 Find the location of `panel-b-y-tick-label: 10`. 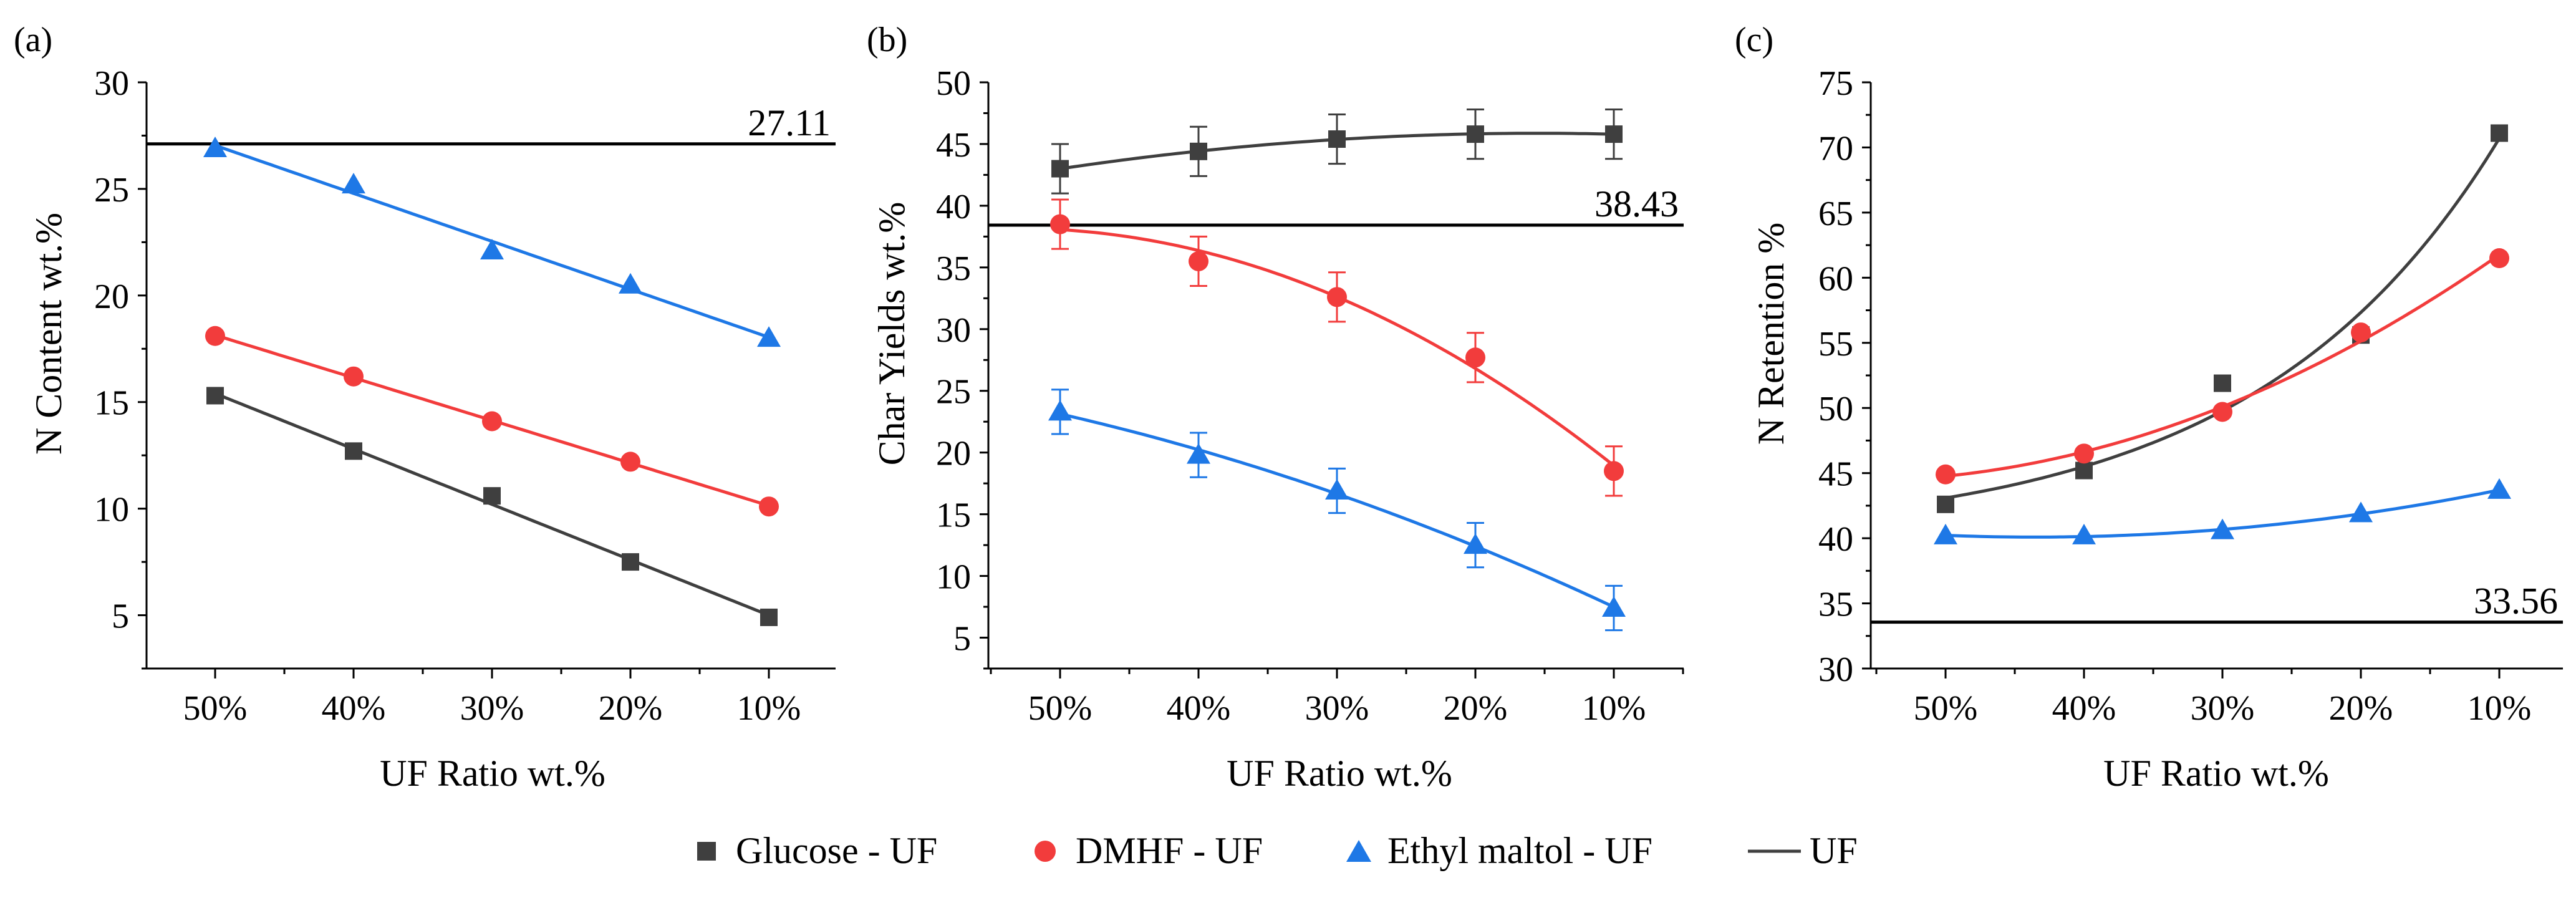

panel-b-y-tick-label: 10 is located at coordinates (953, 577).